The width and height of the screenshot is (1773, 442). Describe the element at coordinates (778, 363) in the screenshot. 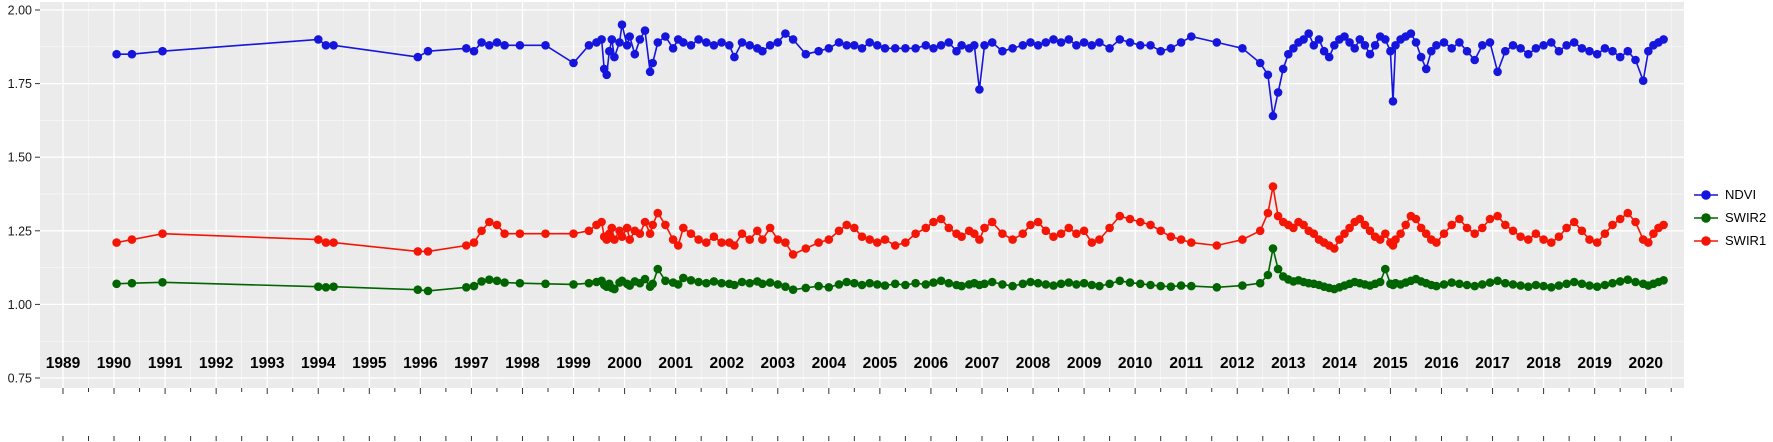

I see `svg-text: 2003` at that location.